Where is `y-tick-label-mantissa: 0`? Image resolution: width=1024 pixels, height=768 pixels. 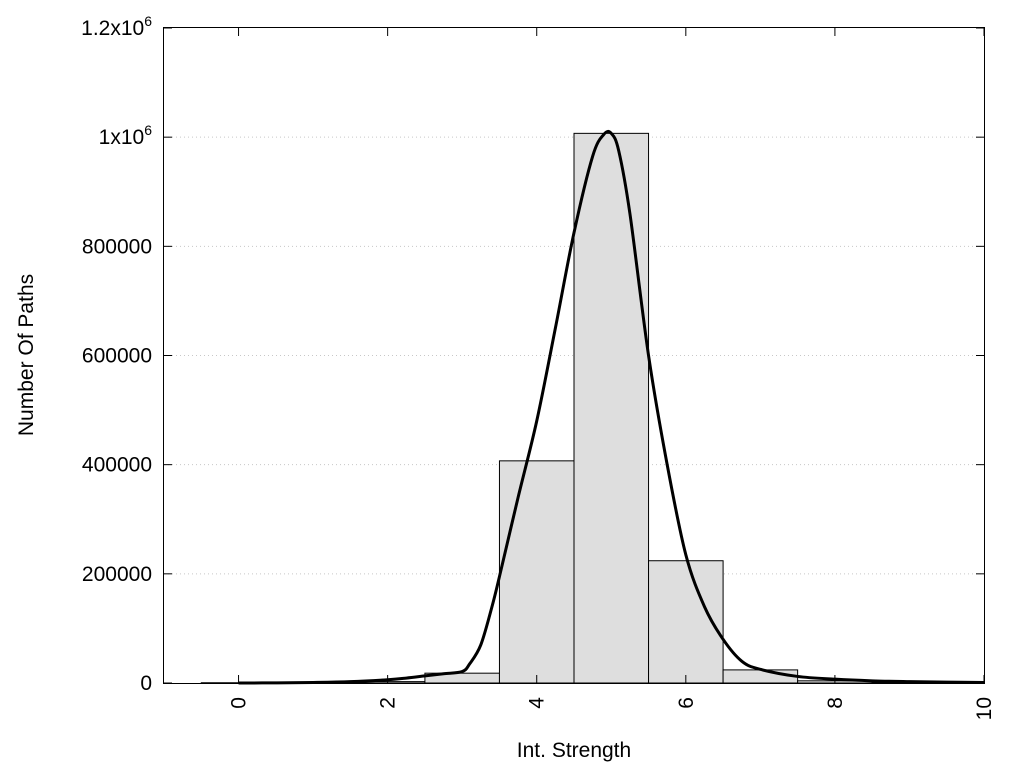 y-tick-label-mantissa: 0 is located at coordinates (146, 683).